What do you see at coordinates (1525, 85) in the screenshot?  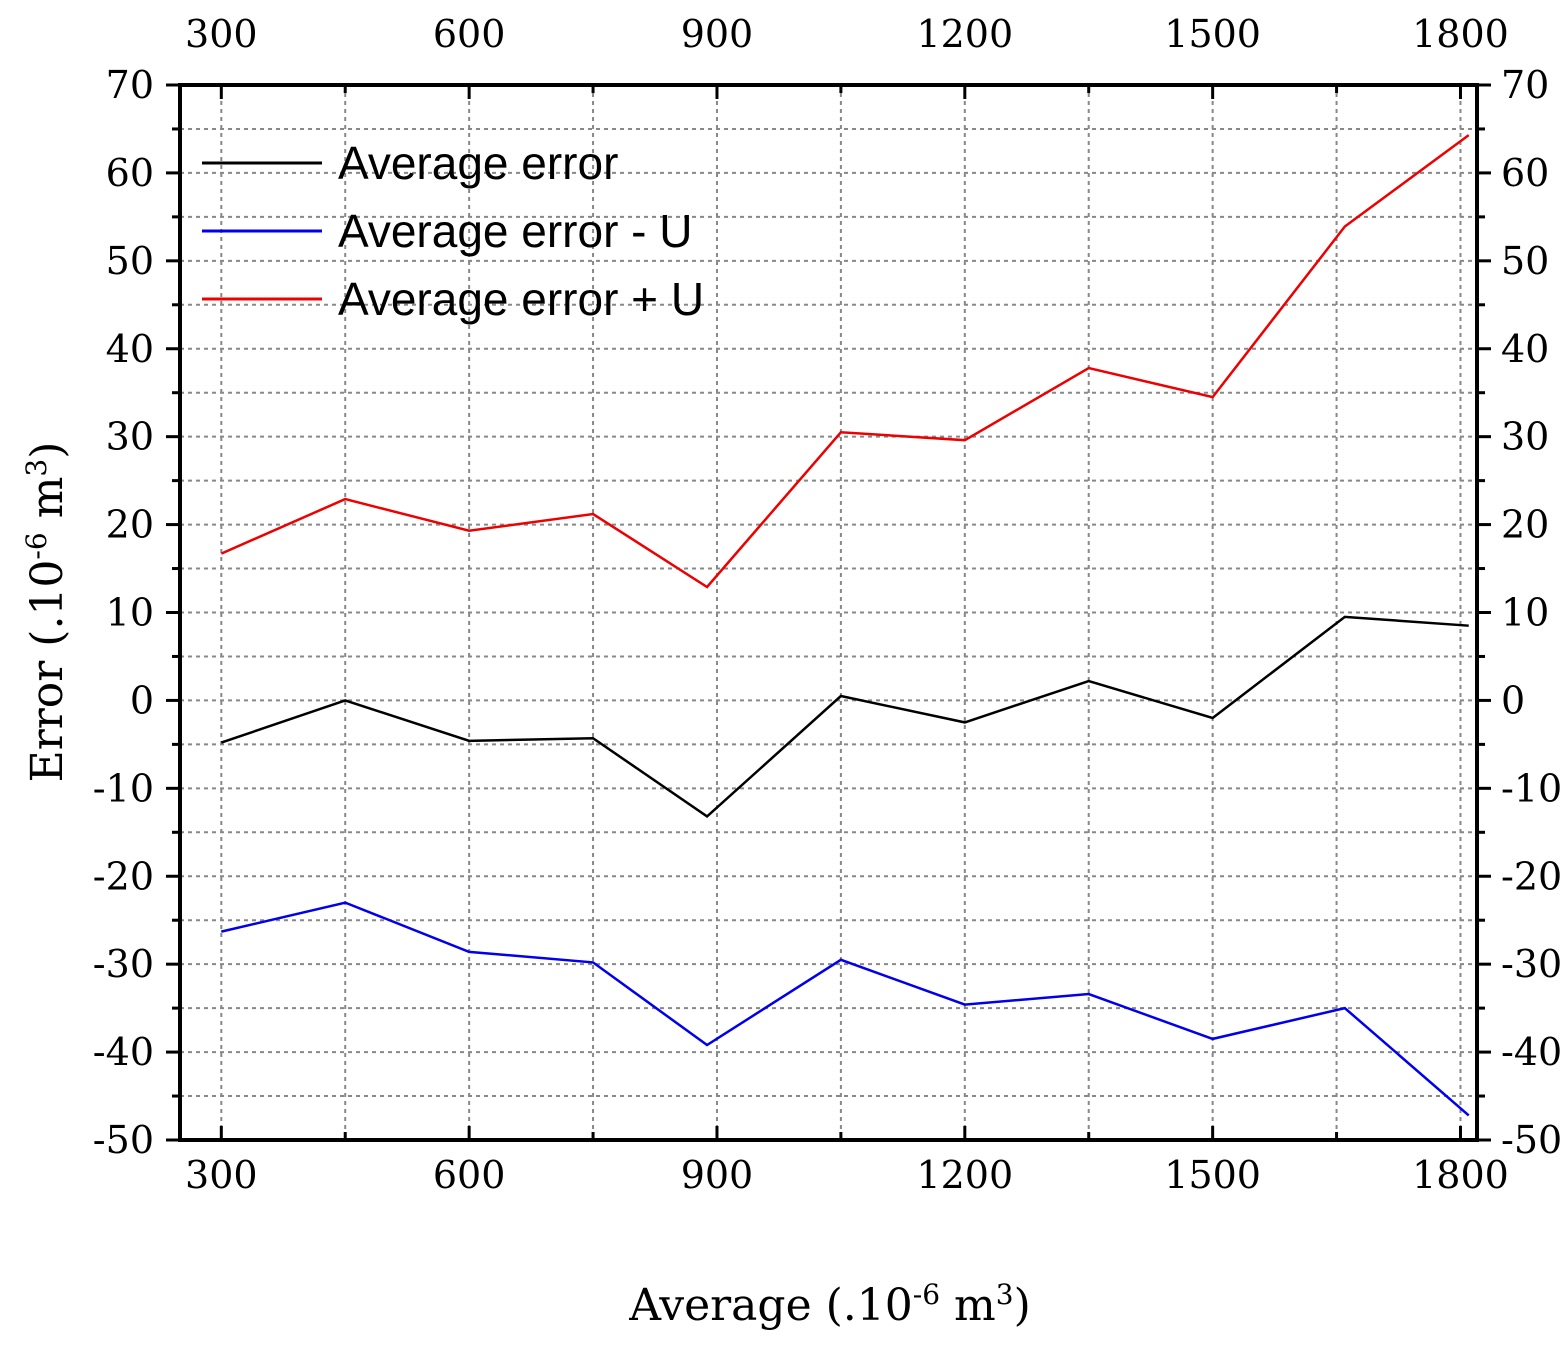 I see `y-tick-label-right: 70` at bounding box center [1525, 85].